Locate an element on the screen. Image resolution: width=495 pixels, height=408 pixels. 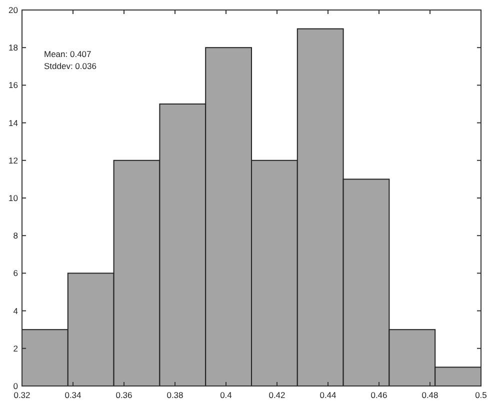
y-tick-label: 18 is located at coordinates (13, 47).